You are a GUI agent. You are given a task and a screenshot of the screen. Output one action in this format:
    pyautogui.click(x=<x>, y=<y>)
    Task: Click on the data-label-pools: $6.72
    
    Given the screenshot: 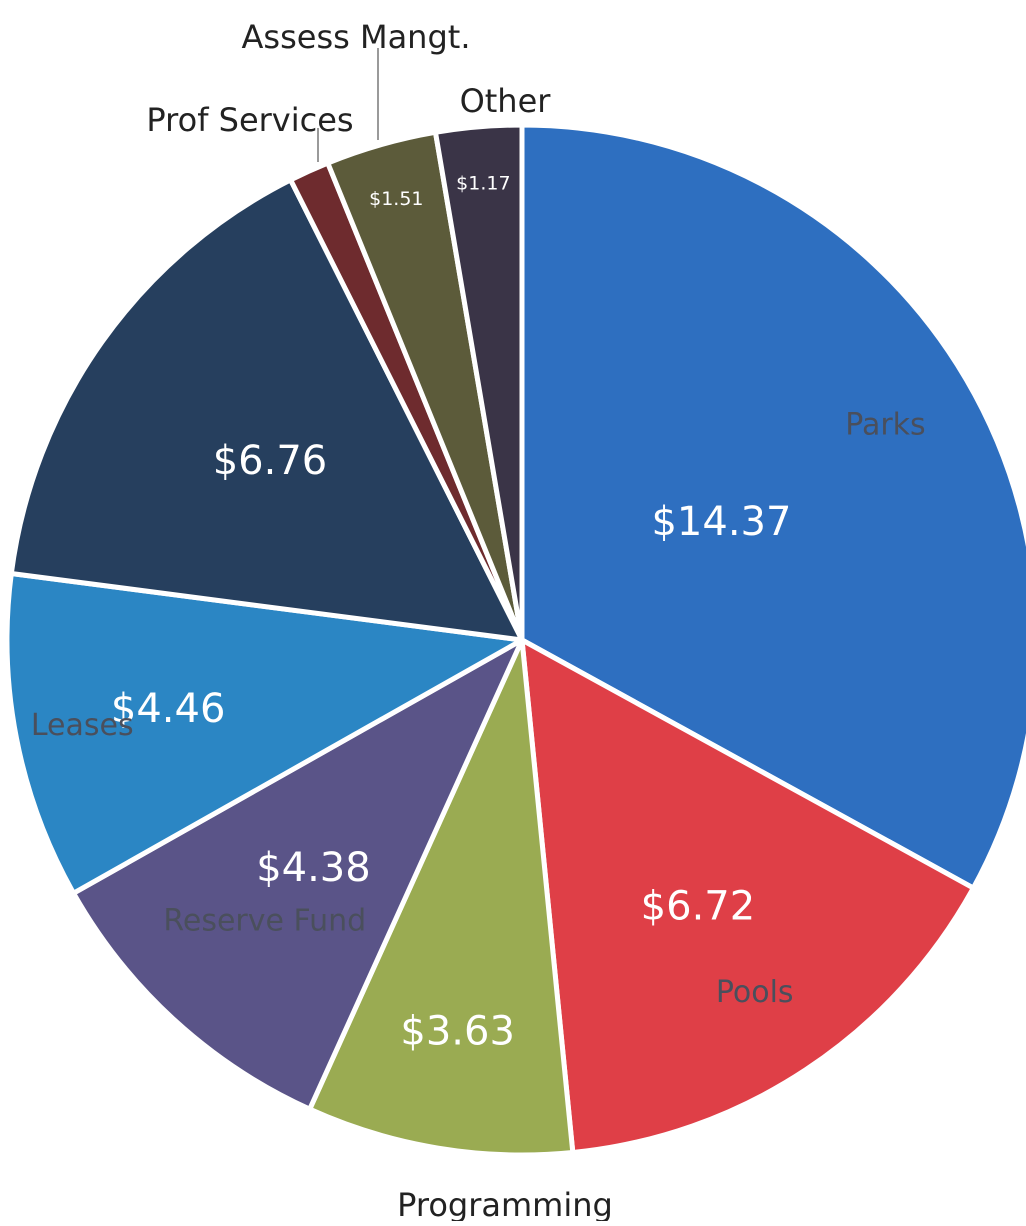 What is the action you would take?
    pyautogui.click(x=698, y=906)
    